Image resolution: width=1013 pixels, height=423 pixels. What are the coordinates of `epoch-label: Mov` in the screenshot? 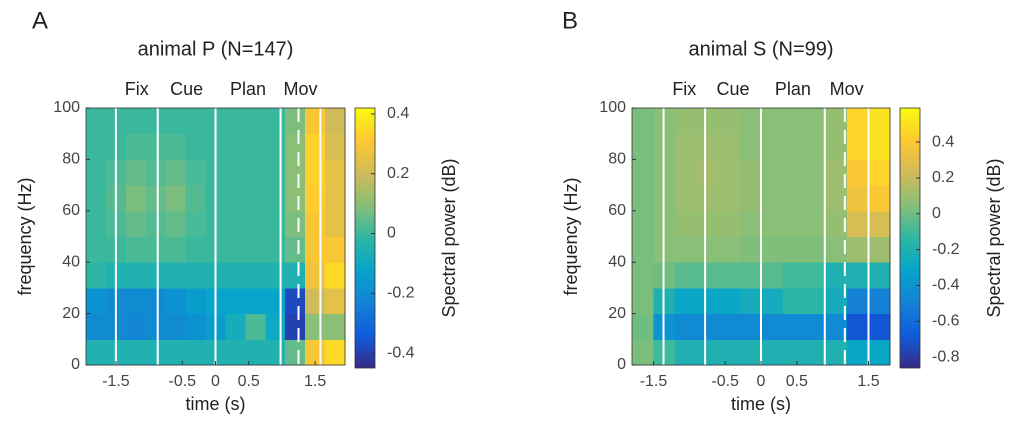 It's located at (847, 89).